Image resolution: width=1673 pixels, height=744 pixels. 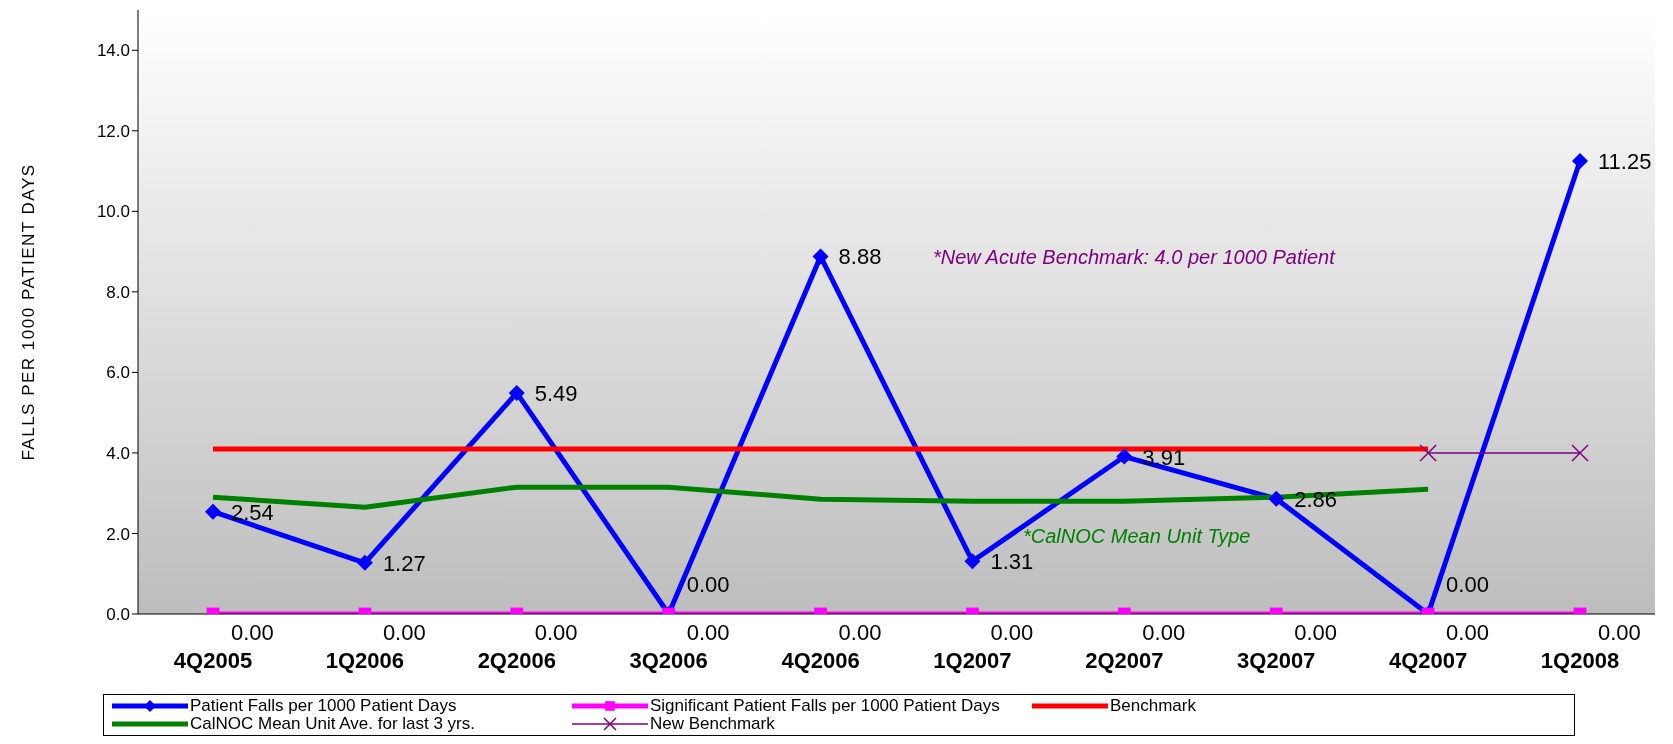 I want to click on y-tick-label: 4.0, so click(x=118, y=453).